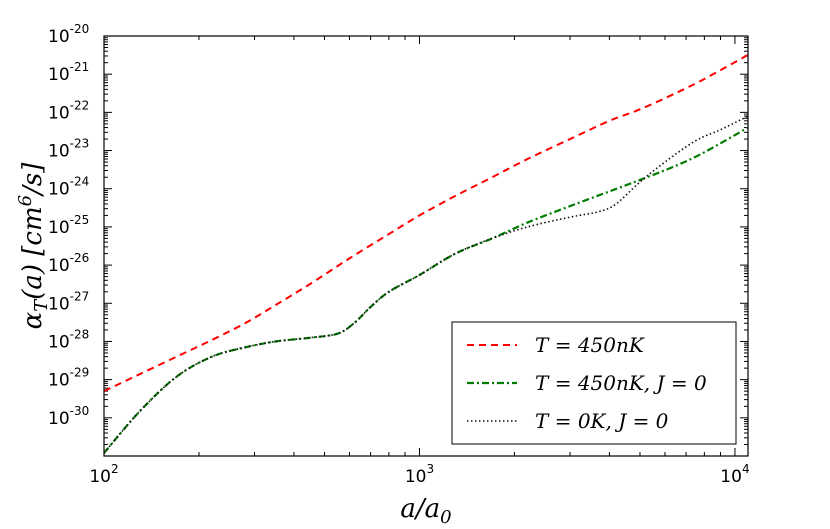 The width and height of the screenshot is (830, 529). I want to click on y-tick-label: 10-25, so click(68, 225).